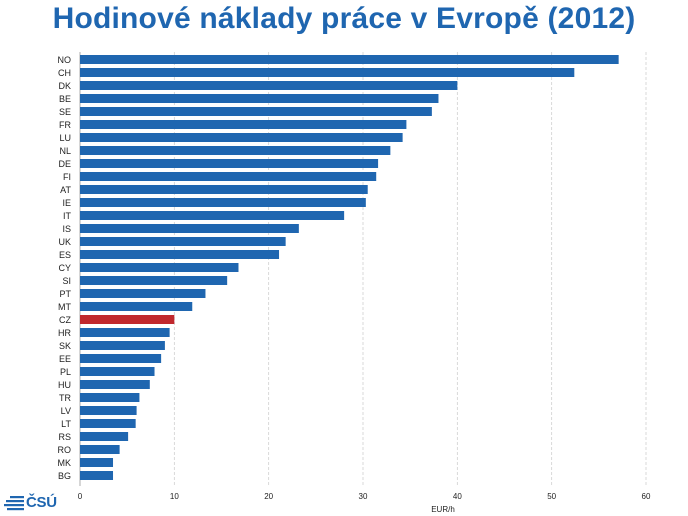 This screenshot has width=688, height=516. Describe the element at coordinates (269, 85) in the screenshot. I see `bar-dk` at that location.